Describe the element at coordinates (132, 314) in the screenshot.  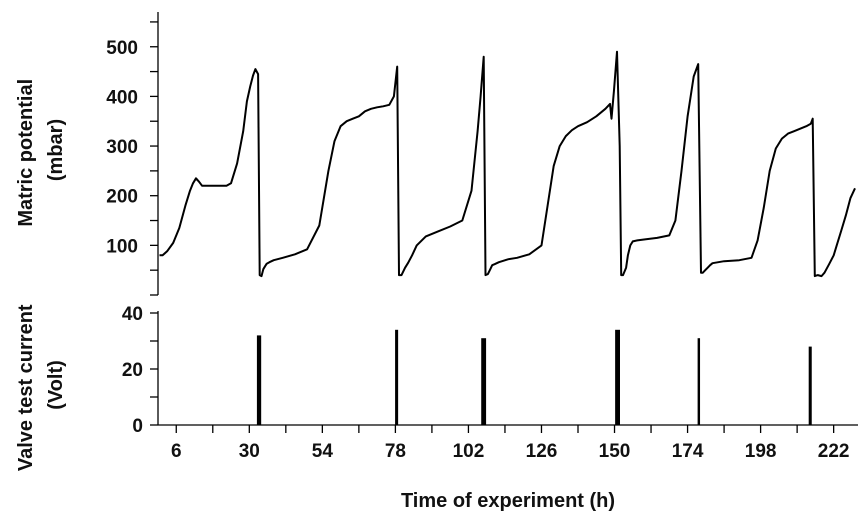
I see `bottom-y-tick-label: 40` at that location.